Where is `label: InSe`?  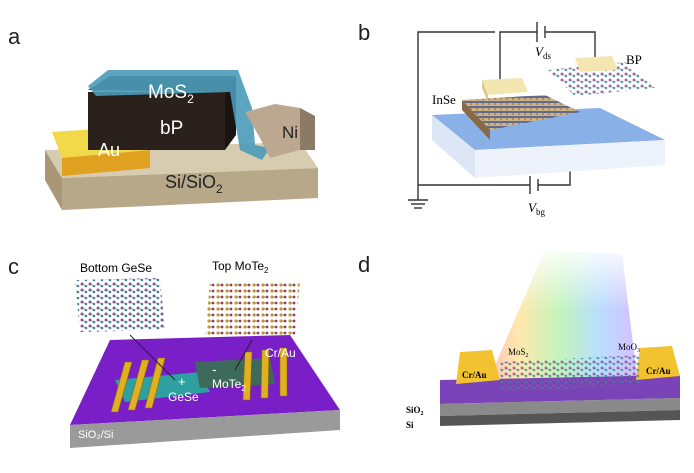
label: InSe is located at coordinates (444, 99).